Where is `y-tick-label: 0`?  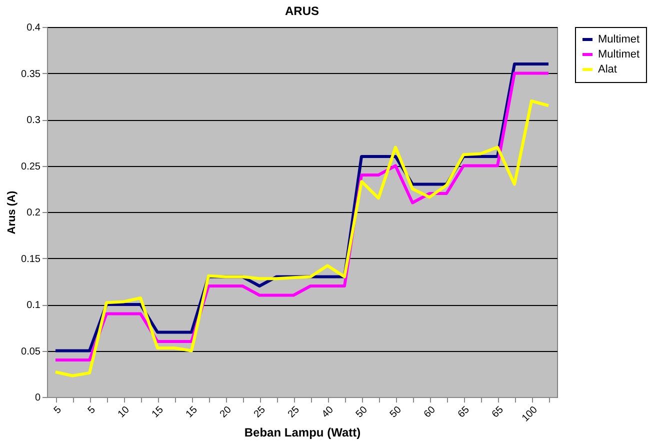
y-tick-label: 0 is located at coordinates (37, 398).